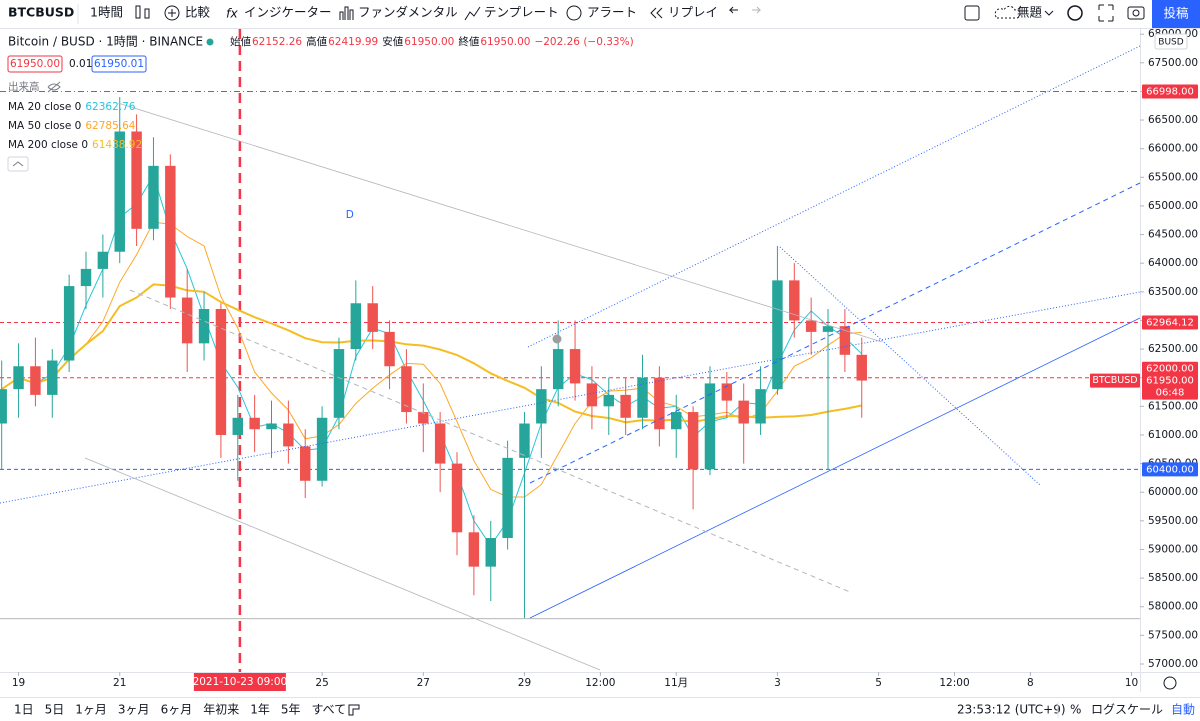 Image resolution: width=1200 pixels, height=721 pixels. Describe the element at coordinates (521, 12) in the screenshot. I see `templates-button: テンプレート` at that location.